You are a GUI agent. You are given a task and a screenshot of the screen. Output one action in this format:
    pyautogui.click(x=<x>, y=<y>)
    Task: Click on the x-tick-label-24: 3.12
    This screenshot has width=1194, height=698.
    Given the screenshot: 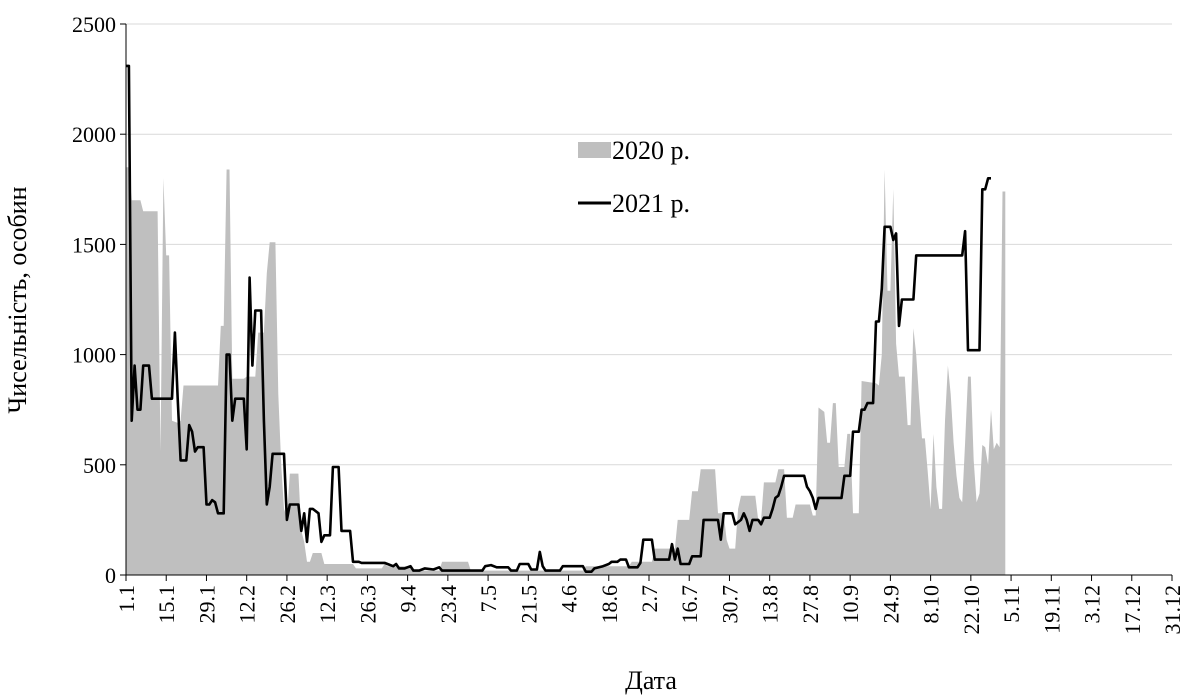 What is the action you would take?
    pyautogui.click(x=1092, y=604)
    